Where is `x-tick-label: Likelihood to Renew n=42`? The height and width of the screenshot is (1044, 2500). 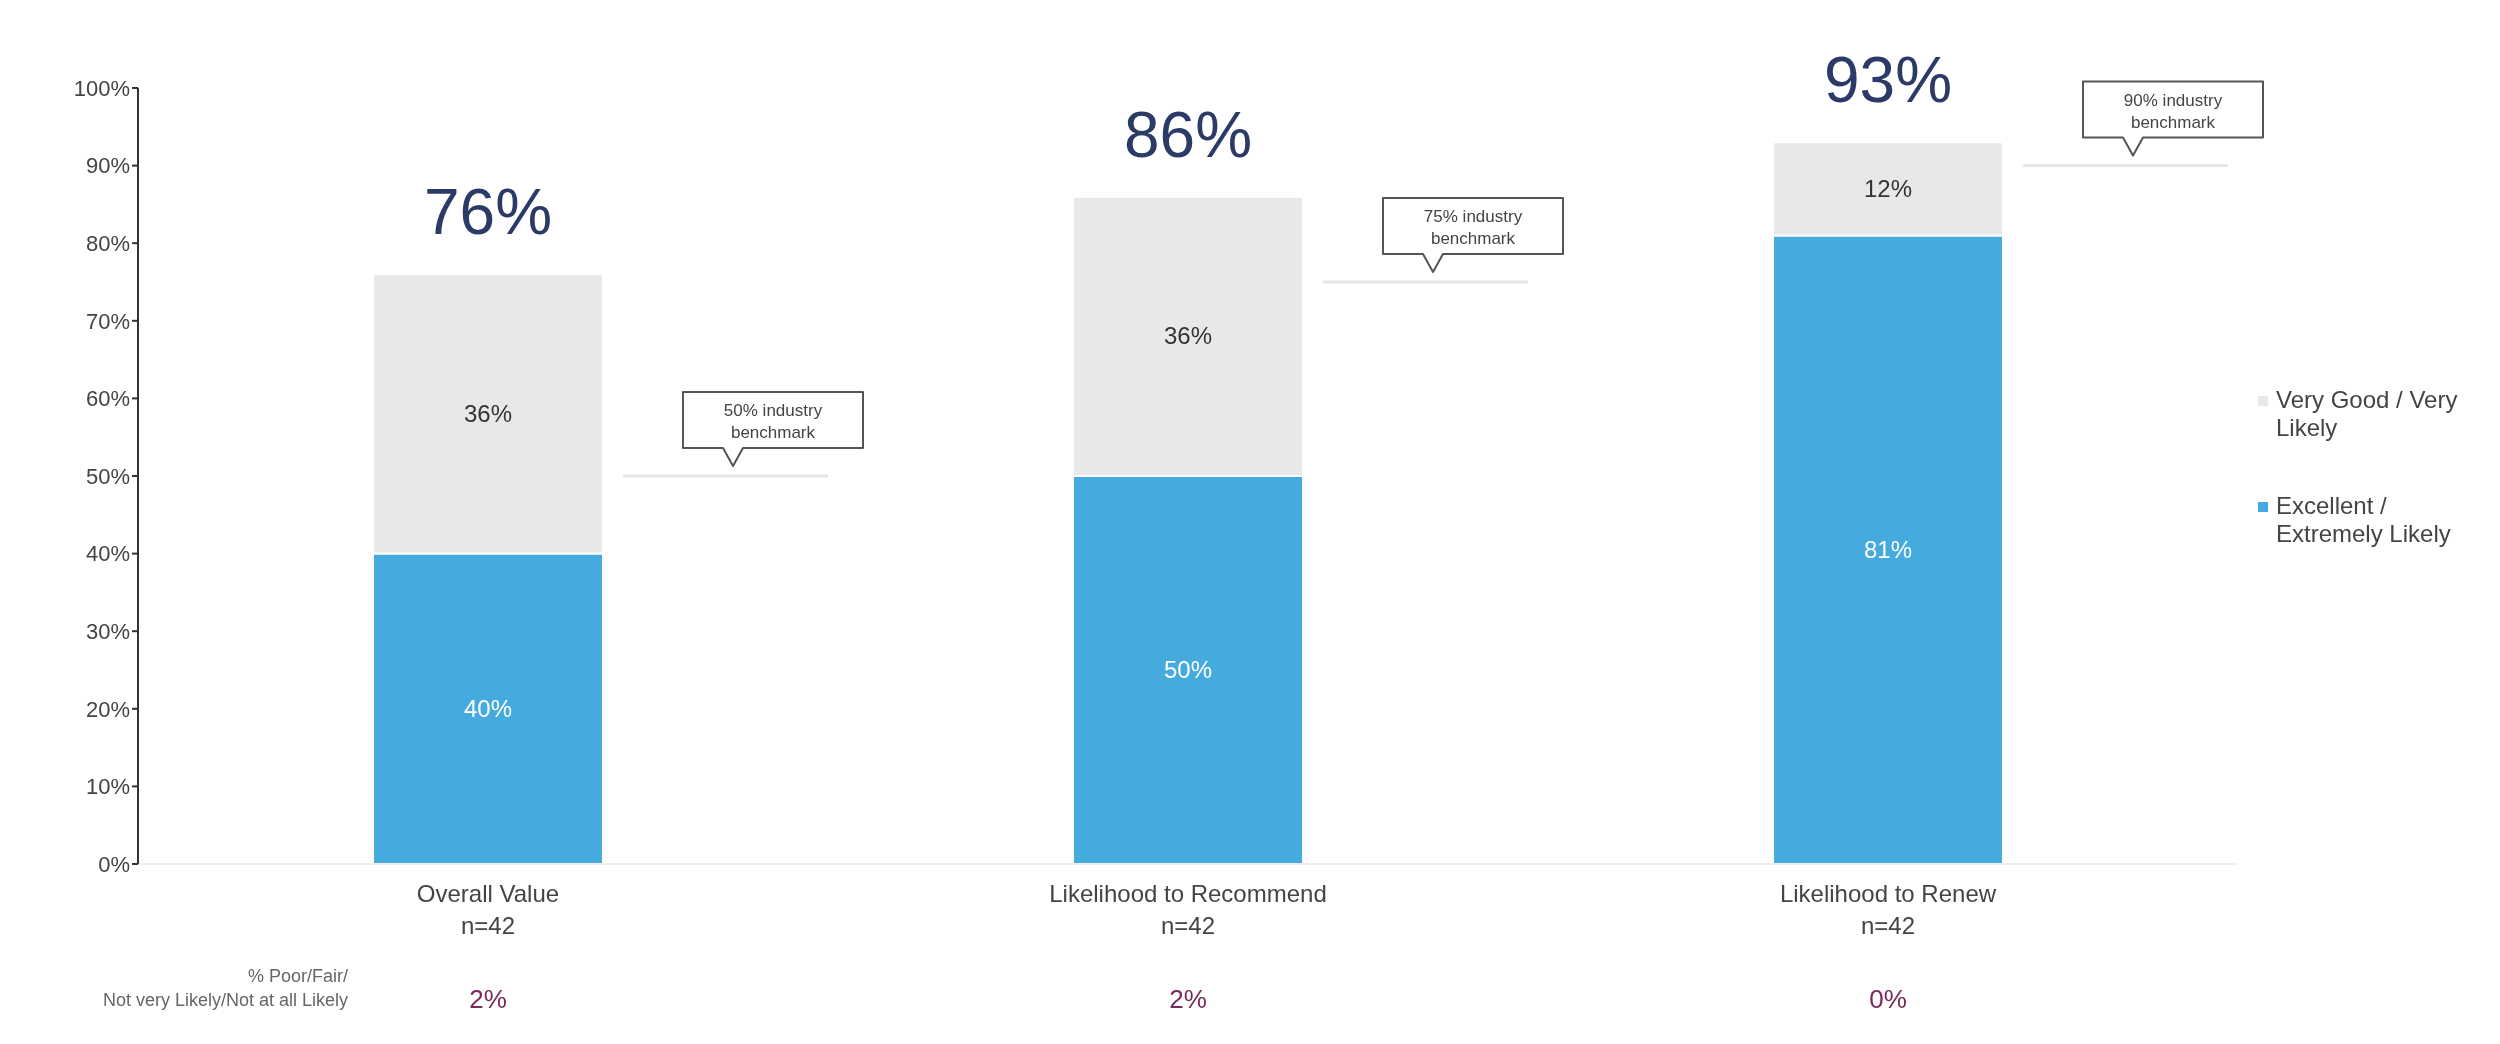 x-tick-label: Likelihood to Renew n=42 is located at coordinates (1888, 909).